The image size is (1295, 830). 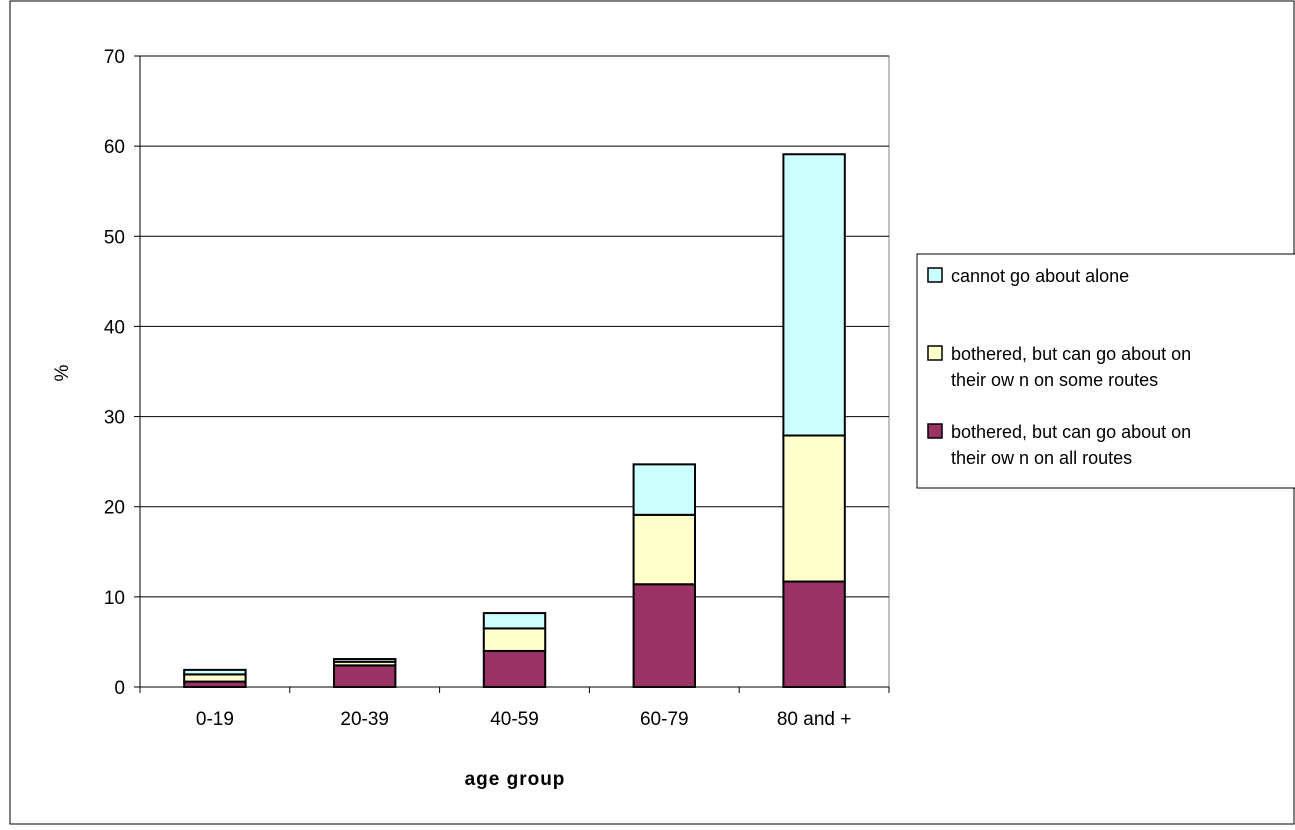 I want to click on y-tick-label: 0, so click(x=119, y=688).